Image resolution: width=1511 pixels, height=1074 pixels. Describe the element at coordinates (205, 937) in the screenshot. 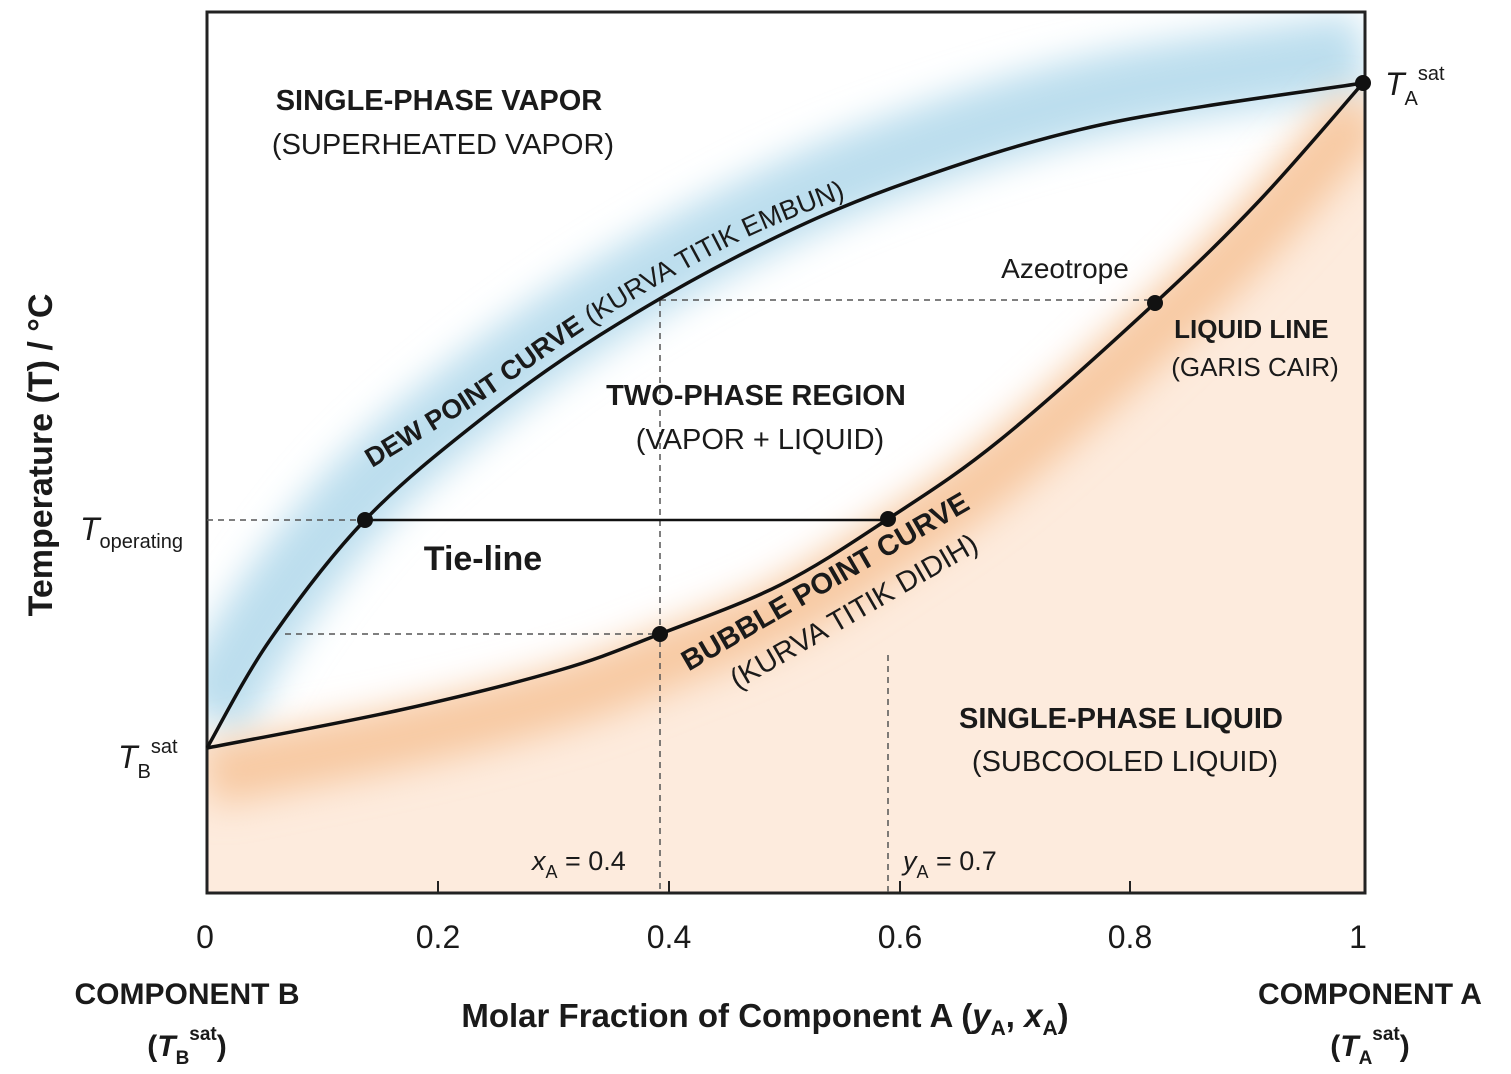

I see `x-tick-label: 0` at that location.